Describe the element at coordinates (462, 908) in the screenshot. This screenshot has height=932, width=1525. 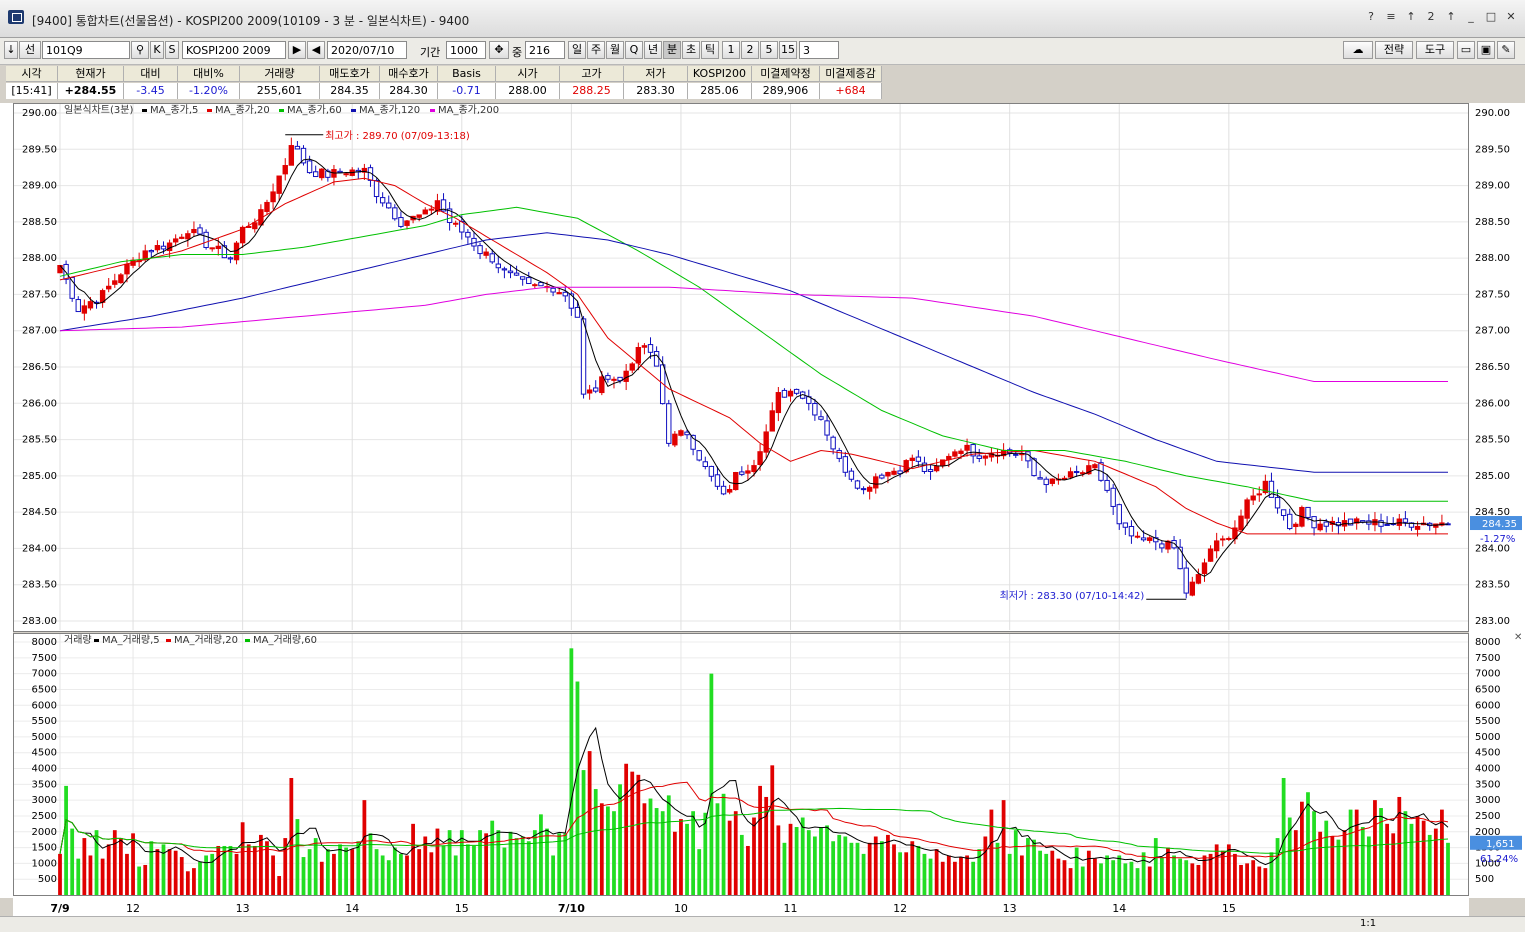
I see `x-tick-label: 15` at that location.